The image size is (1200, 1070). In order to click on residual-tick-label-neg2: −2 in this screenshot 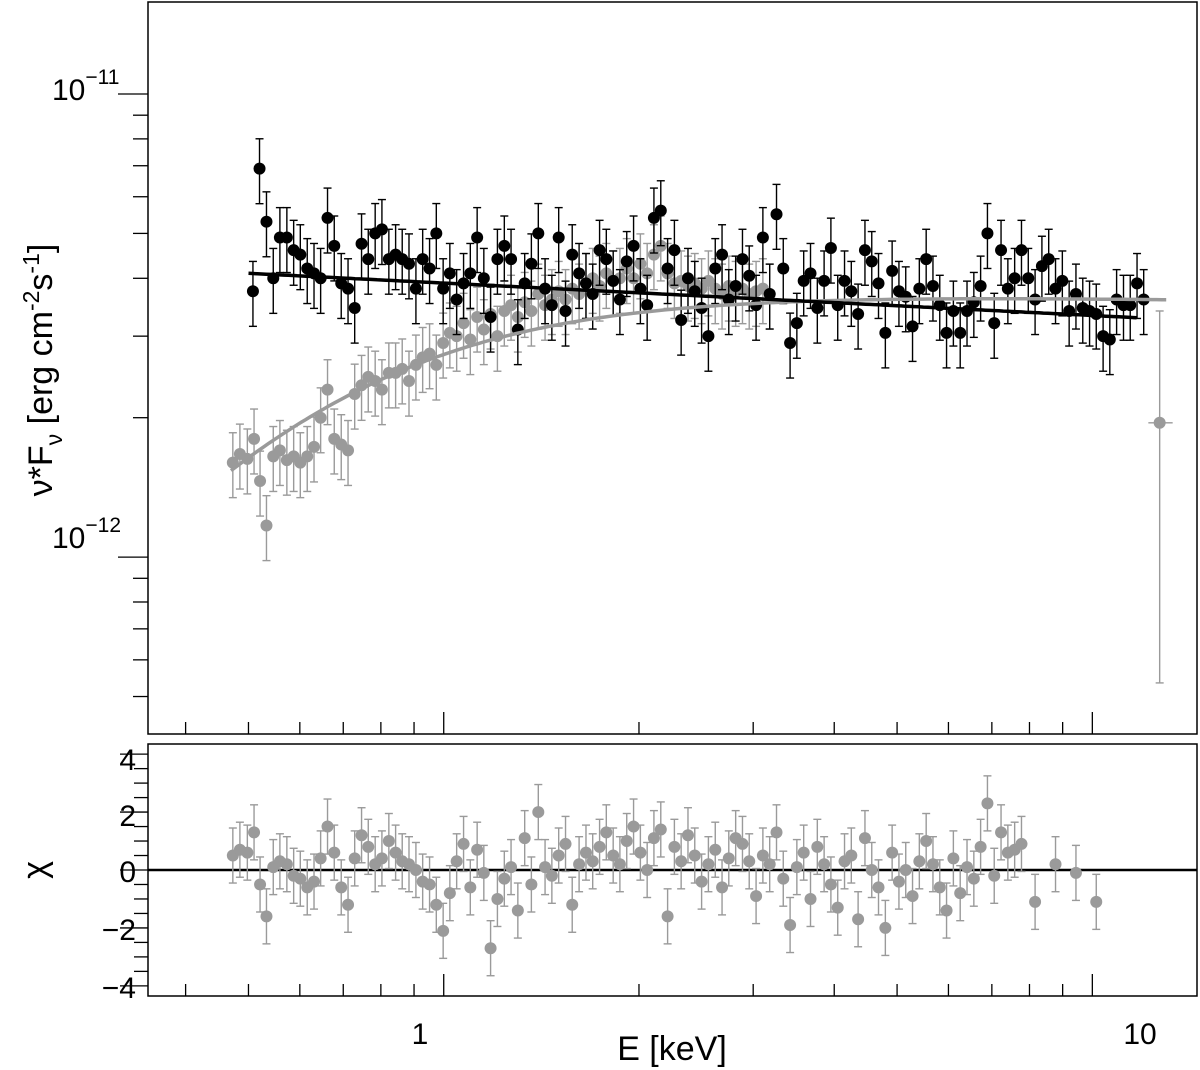, I will do `click(119, 930)`.